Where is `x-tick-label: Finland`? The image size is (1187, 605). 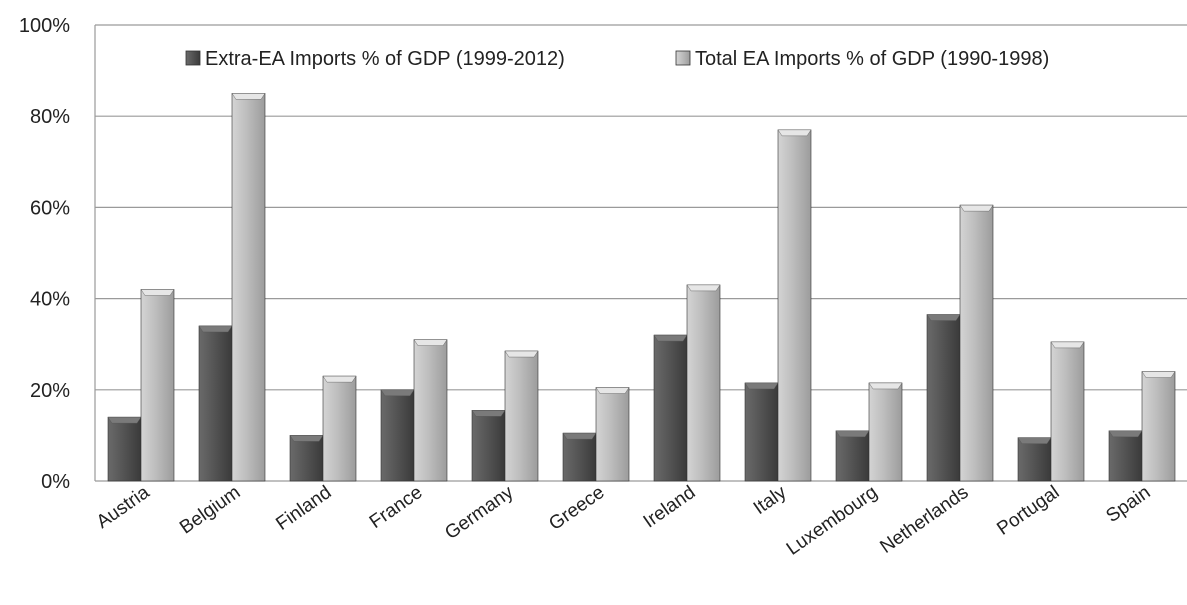 x-tick-label: Finland is located at coordinates (303, 508).